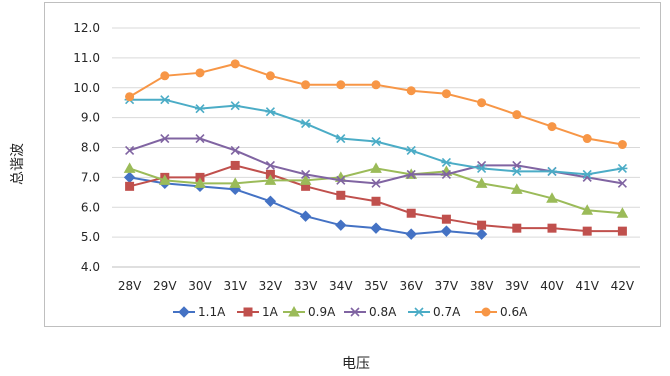  Describe the element at coordinates (447, 286) in the screenshot. I see `x-tick-label: 37V` at that location.